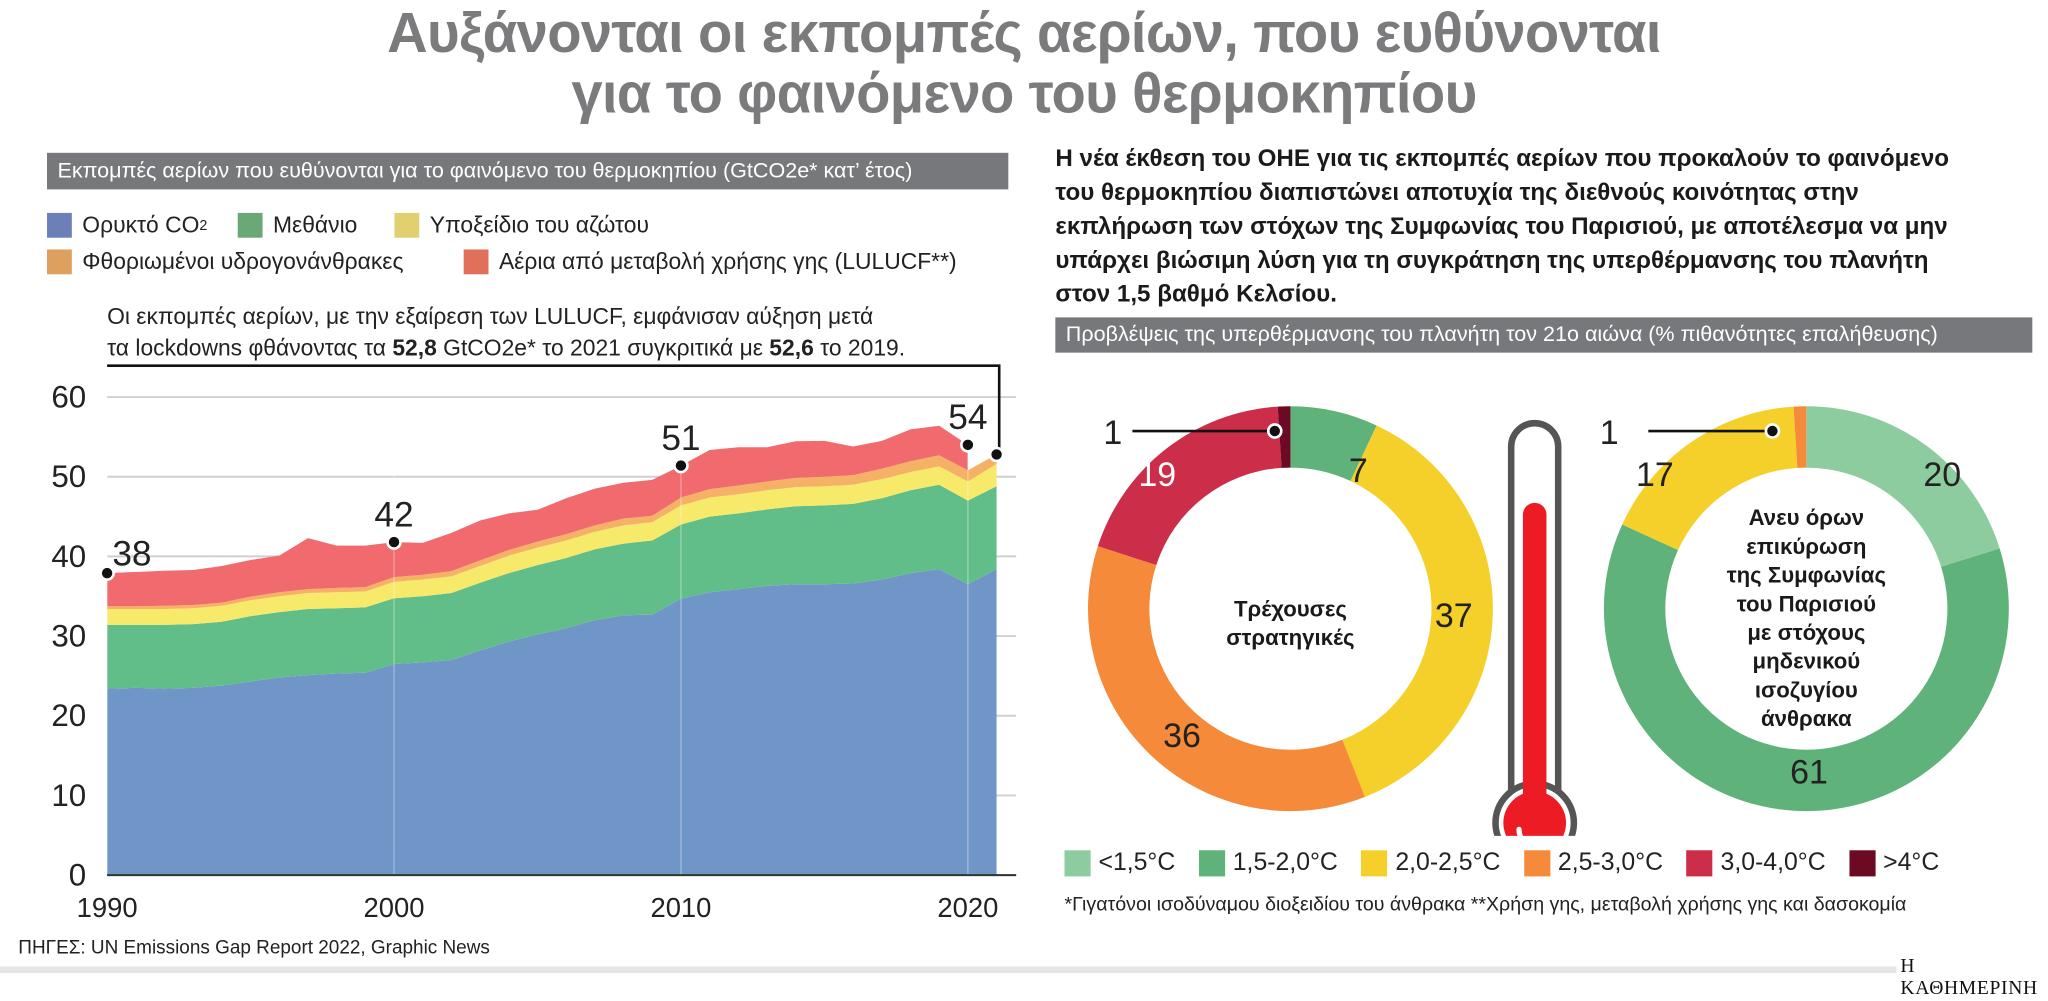 This screenshot has height=1001, width=2048. I want to click on annotation-text: το 2019., so click(859, 347).